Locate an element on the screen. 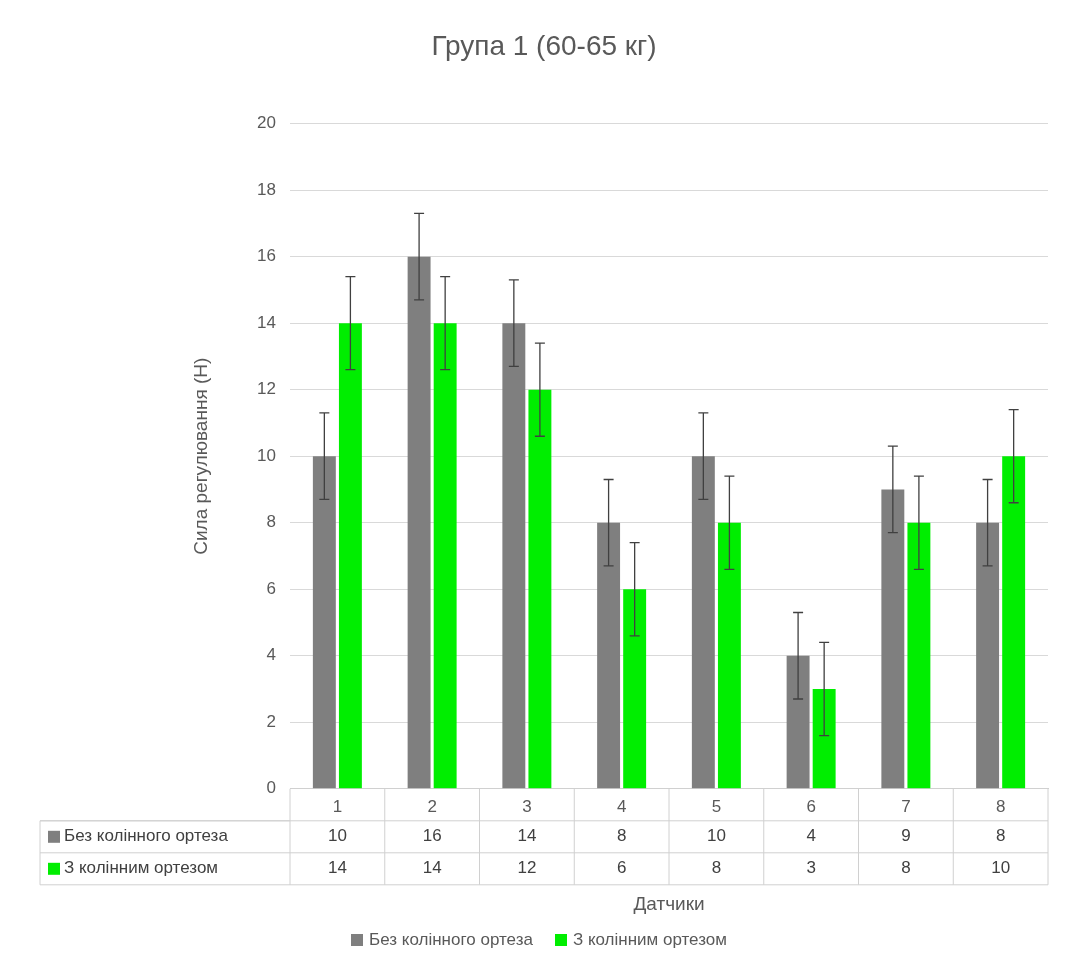 This screenshot has height=963, width=1078. y-tick-label: 16 is located at coordinates (266, 256).